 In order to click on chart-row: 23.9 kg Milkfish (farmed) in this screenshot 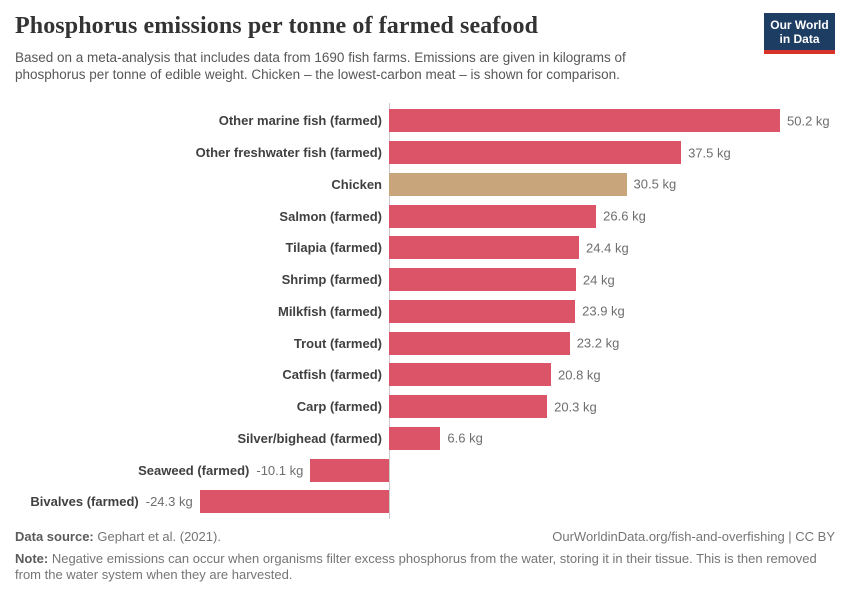, I will do `click(425, 312)`.